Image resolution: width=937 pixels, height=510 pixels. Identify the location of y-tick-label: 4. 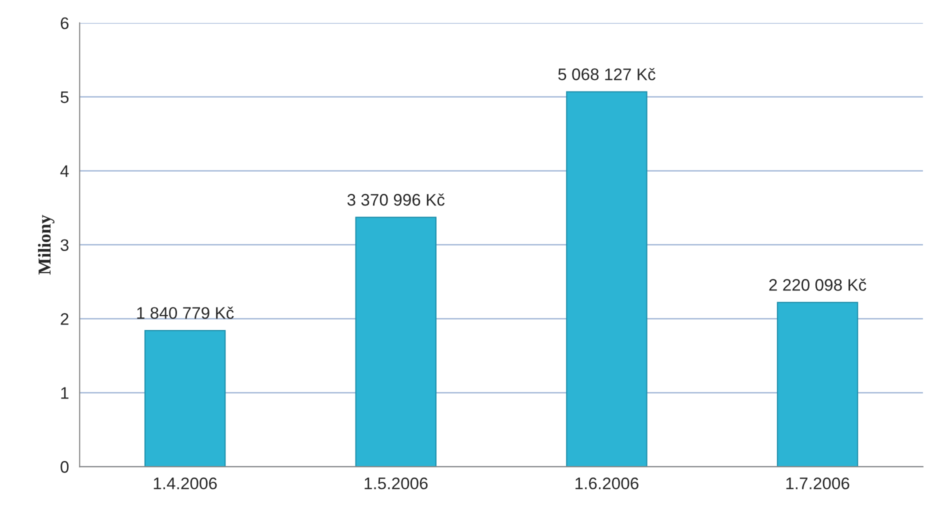
(64, 171).